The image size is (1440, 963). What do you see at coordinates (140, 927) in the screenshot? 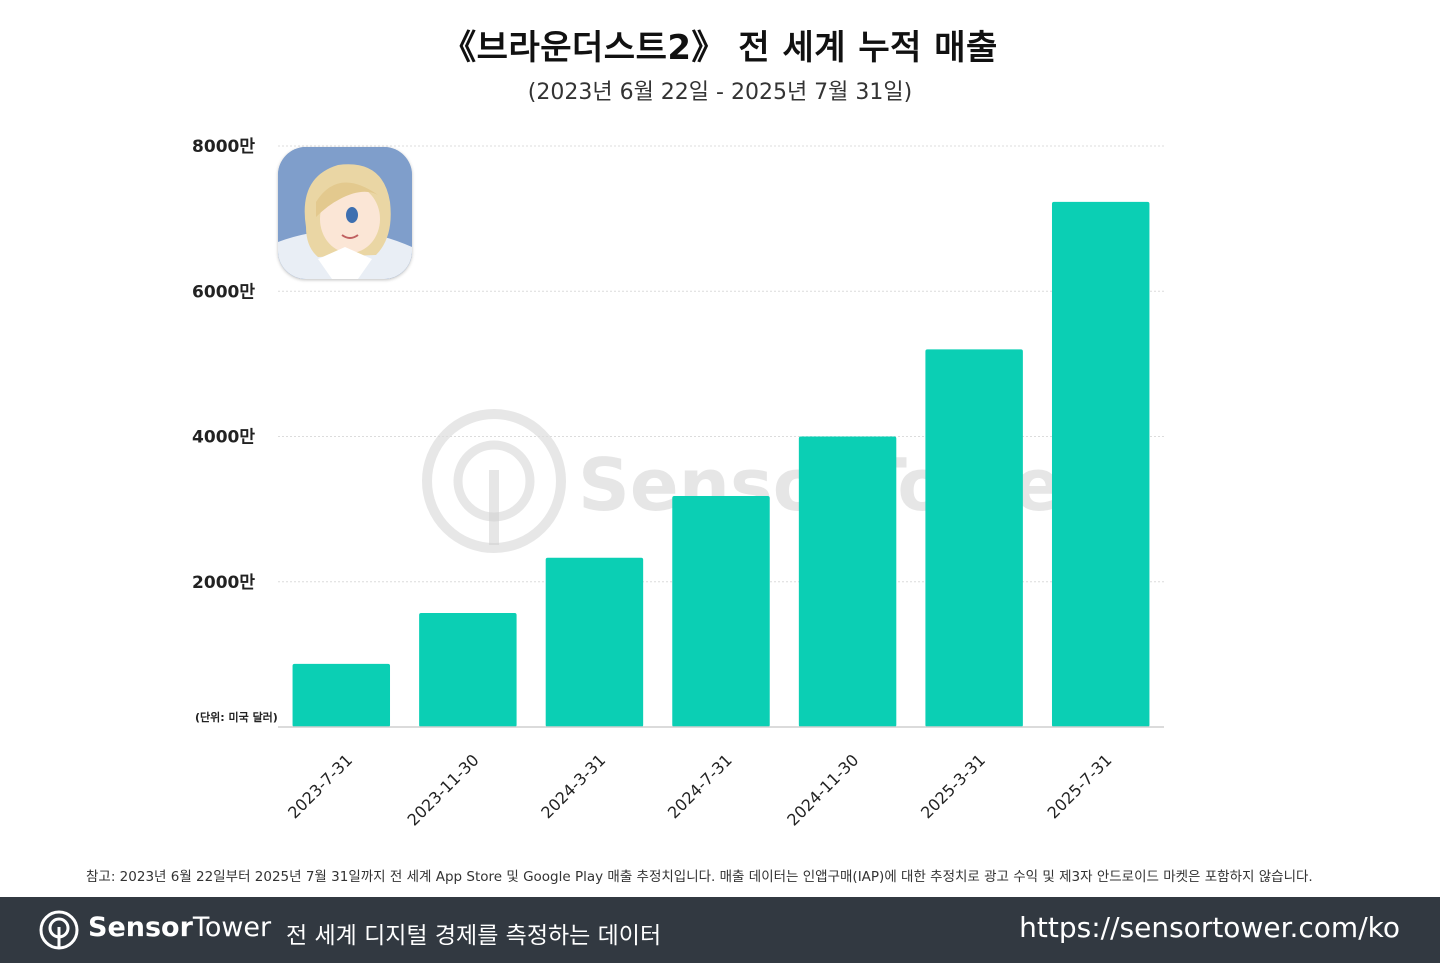
I see `brand-bold: Sensor` at bounding box center [140, 927].